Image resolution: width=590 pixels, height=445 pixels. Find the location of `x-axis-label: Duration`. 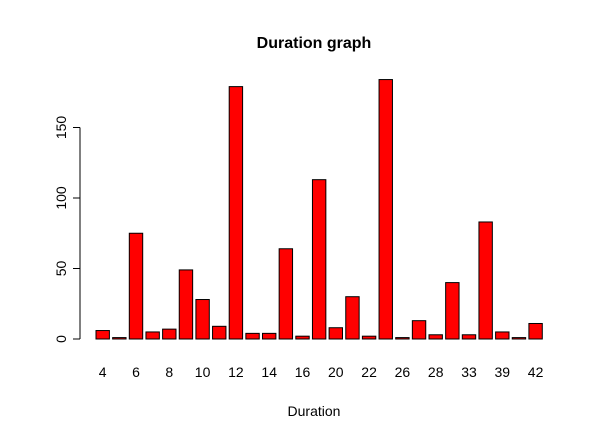

x-axis-label: Duration is located at coordinates (314, 411).